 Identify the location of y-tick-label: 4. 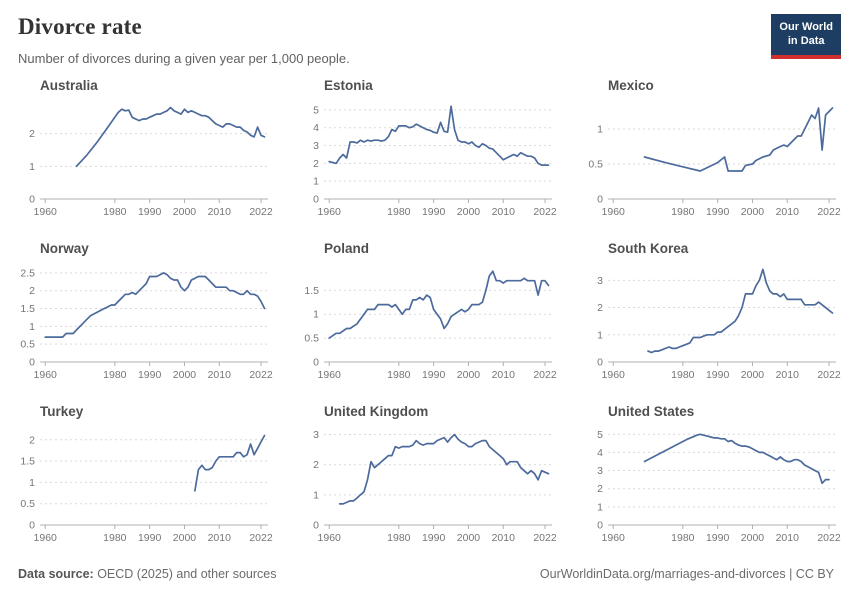
(600, 453).